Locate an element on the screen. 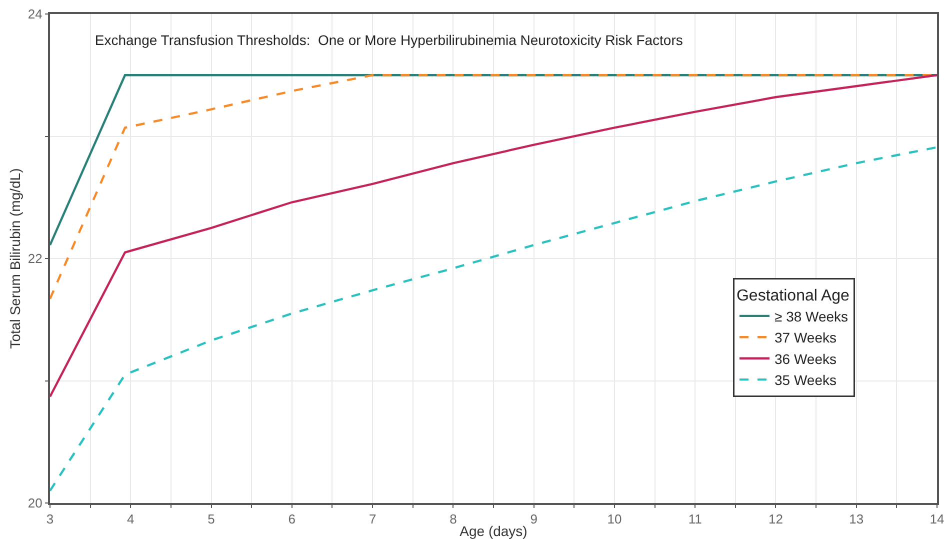 The height and width of the screenshot is (539, 949). x-tick-label: 11 is located at coordinates (695, 519).